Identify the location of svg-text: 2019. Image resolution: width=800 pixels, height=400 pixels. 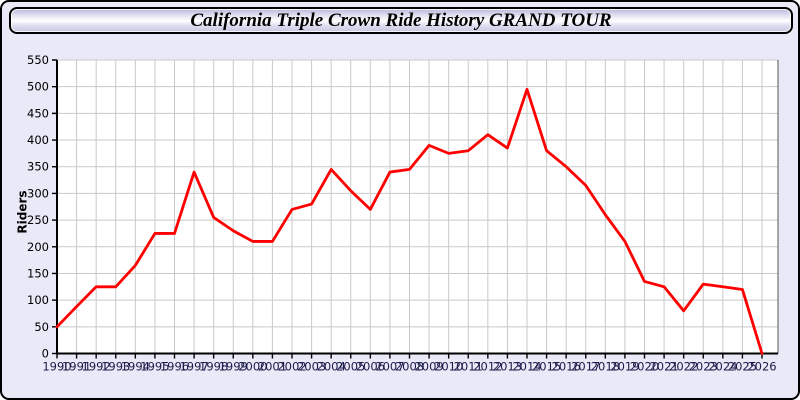
(624, 367).